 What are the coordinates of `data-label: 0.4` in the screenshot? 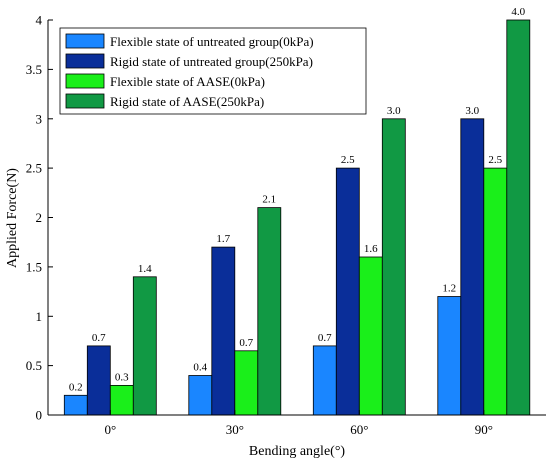 It's located at (200, 368).